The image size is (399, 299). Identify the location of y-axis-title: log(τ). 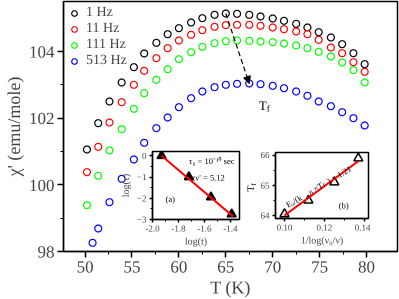
(126, 186).